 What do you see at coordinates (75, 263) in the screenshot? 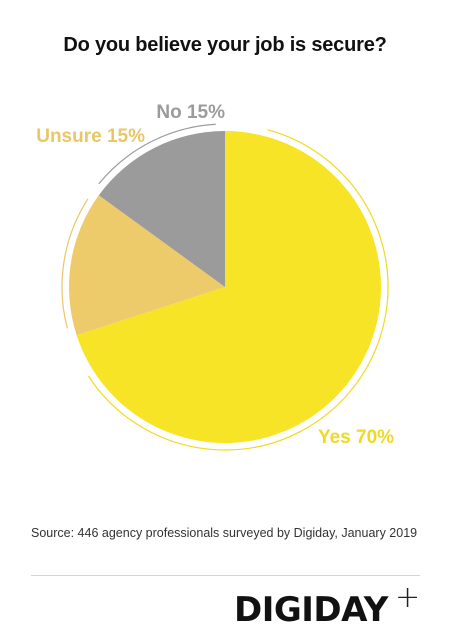
I see `leader-line-unsure` at bounding box center [75, 263].